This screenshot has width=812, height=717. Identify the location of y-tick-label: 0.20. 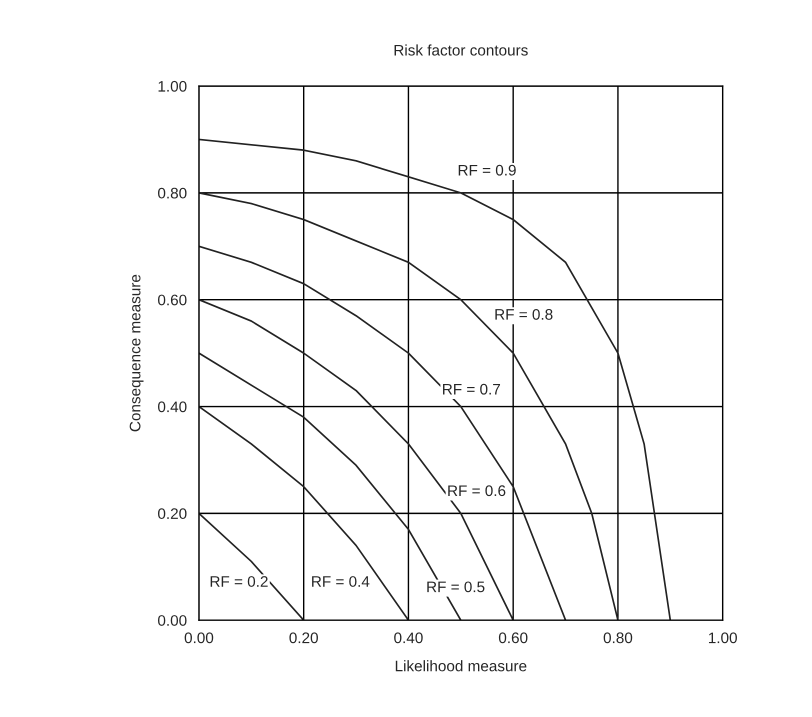
(172, 514).